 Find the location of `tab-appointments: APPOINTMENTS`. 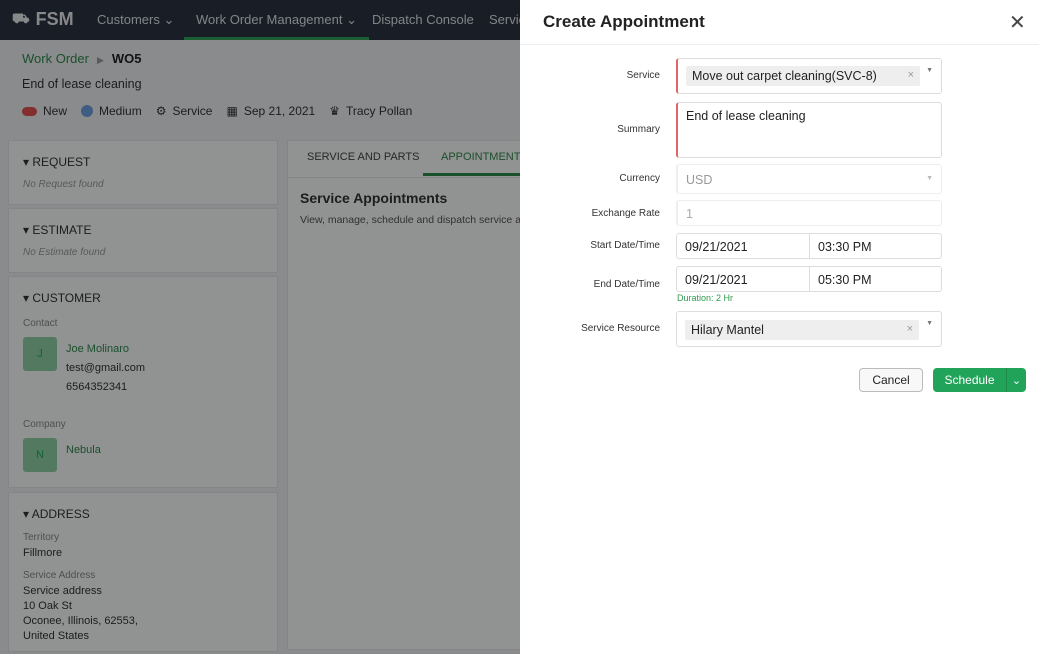

tab-appointments: APPOINTMENTS is located at coordinates (484, 163).